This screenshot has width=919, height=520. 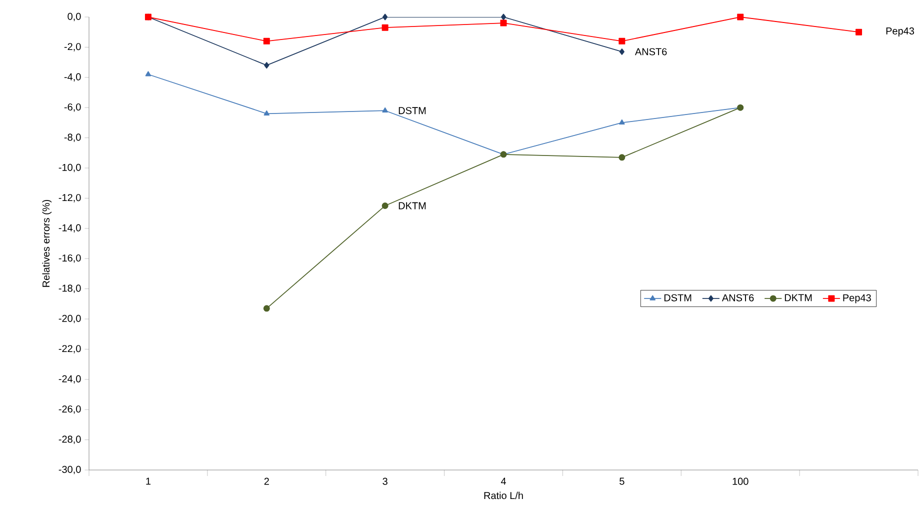 What do you see at coordinates (740, 481) in the screenshot?
I see `x-tick-label: 100` at bounding box center [740, 481].